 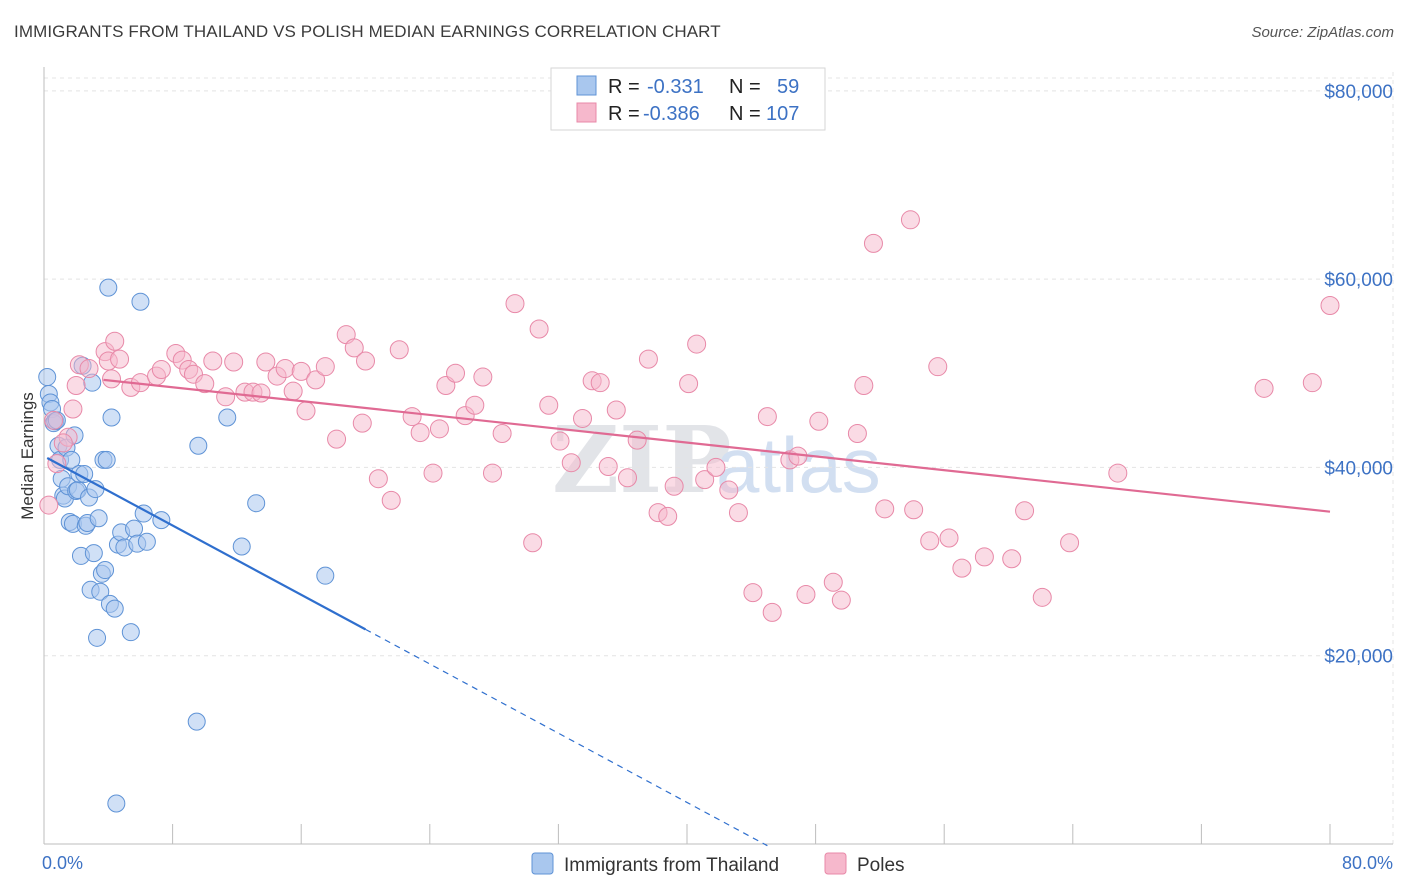 What do you see at coordinates (671, 114) in the screenshot?
I see `legend-r-value-poles: -0.386` at bounding box center [671, 114].